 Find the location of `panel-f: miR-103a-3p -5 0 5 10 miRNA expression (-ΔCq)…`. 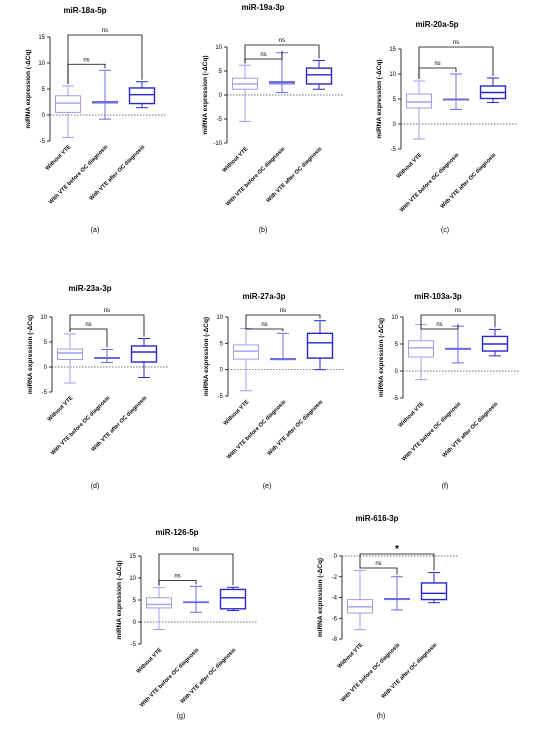

panel-f: miR-103a-3p -5 0 5 10 miRNA expression (-ΔCq)… is located at coordinates (448, 391).